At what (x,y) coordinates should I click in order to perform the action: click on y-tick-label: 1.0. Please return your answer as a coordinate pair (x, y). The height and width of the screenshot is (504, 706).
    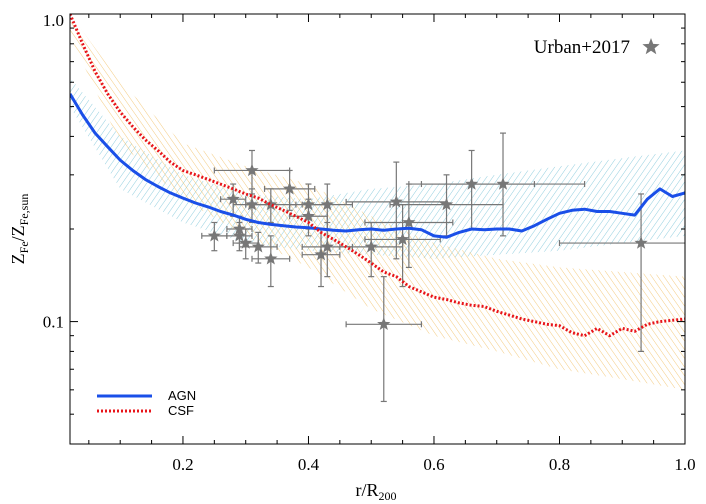
    Looking at the image, I should click on (53, 20).